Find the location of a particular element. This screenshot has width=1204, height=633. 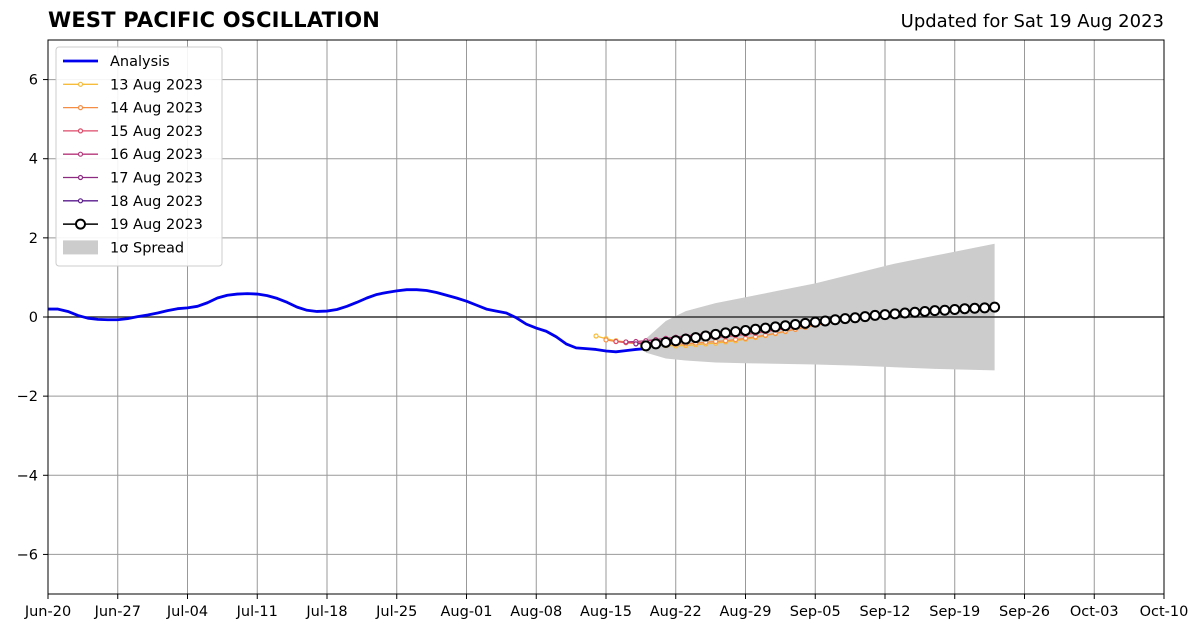

x-tick-label: Jul-04 is located at coordinates (187, 612).